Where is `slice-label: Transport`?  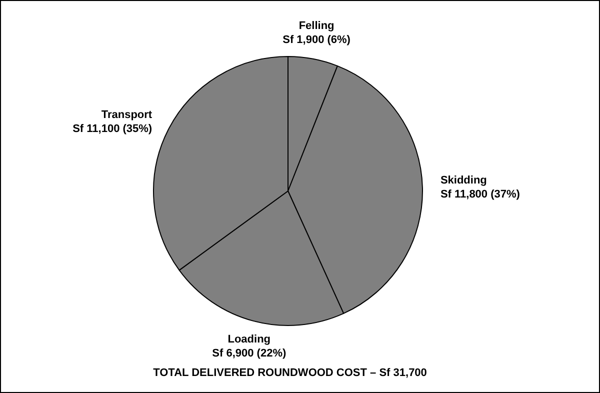
slice-label: Transport is located at coordinates (126, 114).